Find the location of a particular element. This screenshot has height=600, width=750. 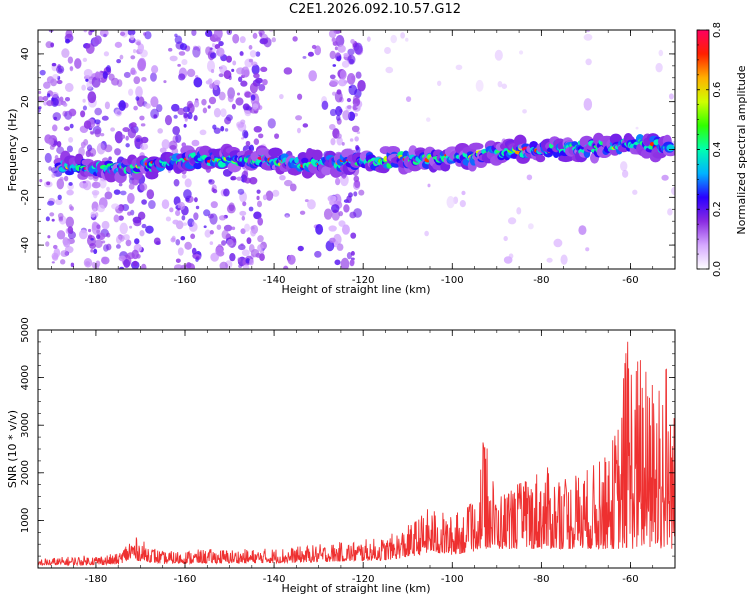

spectrogram-ridge-cell is located at coordinates (275, 152).